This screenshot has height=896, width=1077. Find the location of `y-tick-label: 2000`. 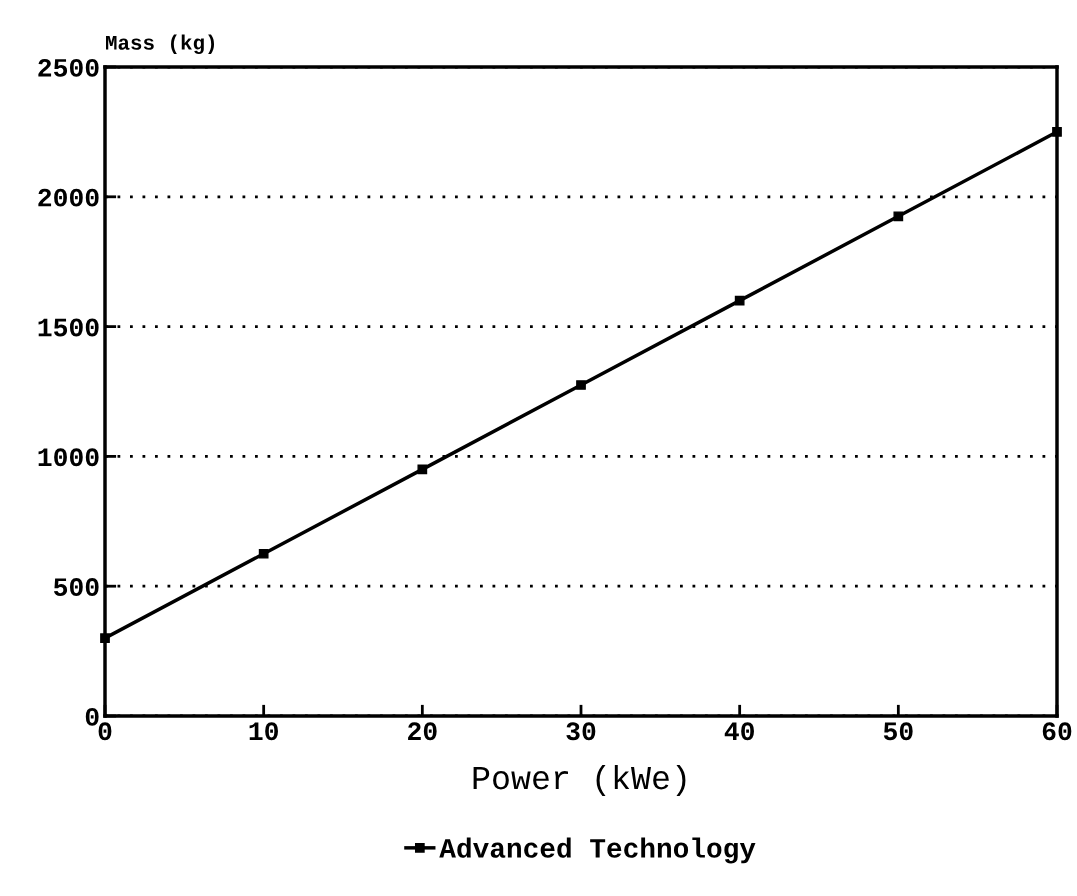

y-tick-label: 2000 is located at coordinates (68, 197).